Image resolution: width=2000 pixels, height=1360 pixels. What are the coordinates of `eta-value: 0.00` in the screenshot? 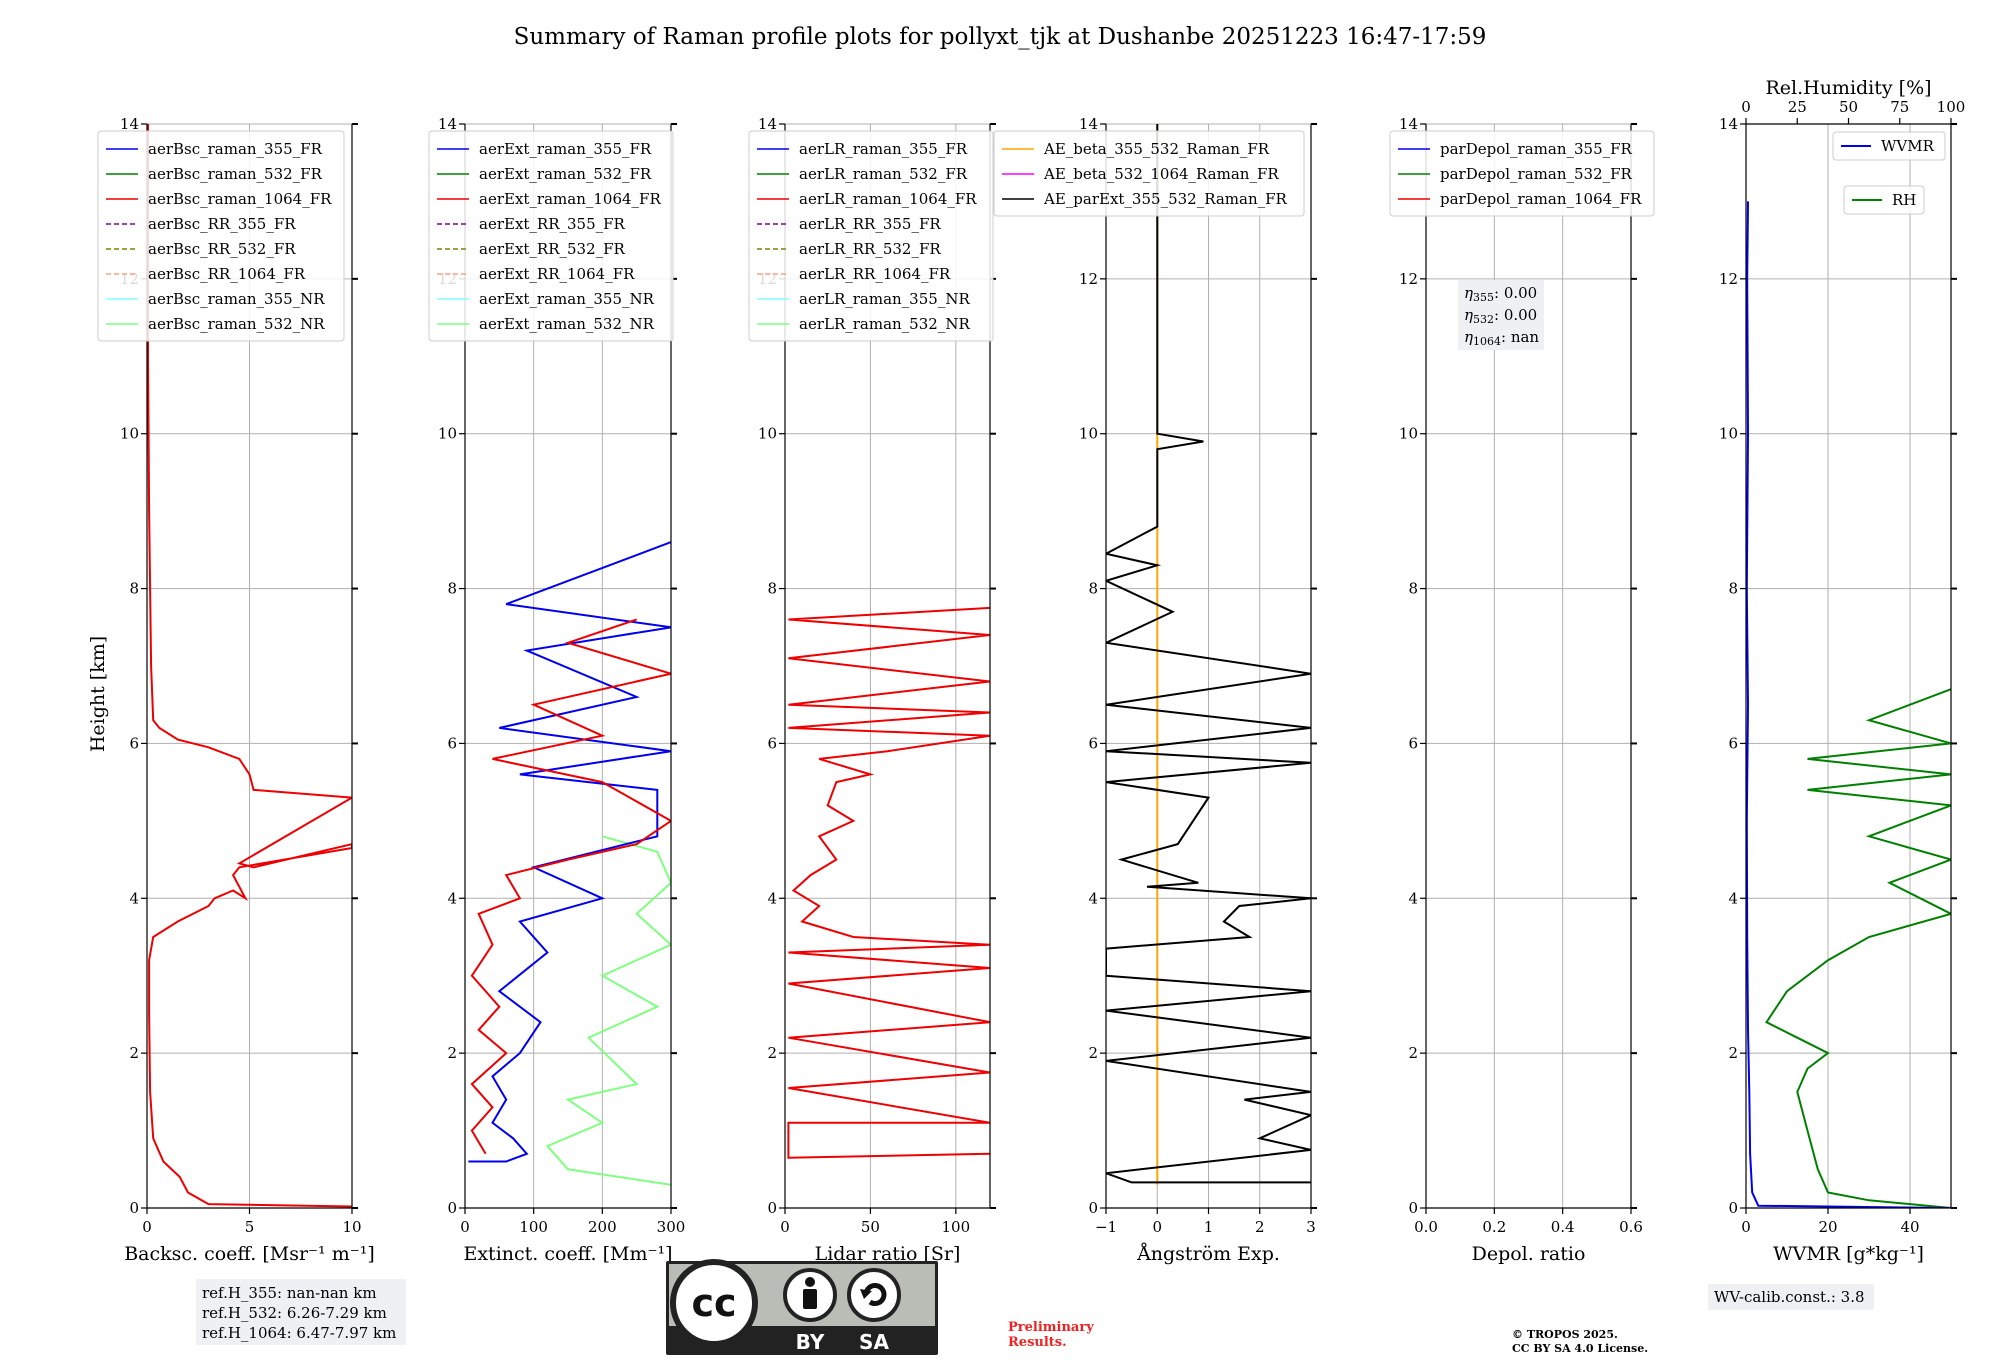 It's located at (1520, 315).